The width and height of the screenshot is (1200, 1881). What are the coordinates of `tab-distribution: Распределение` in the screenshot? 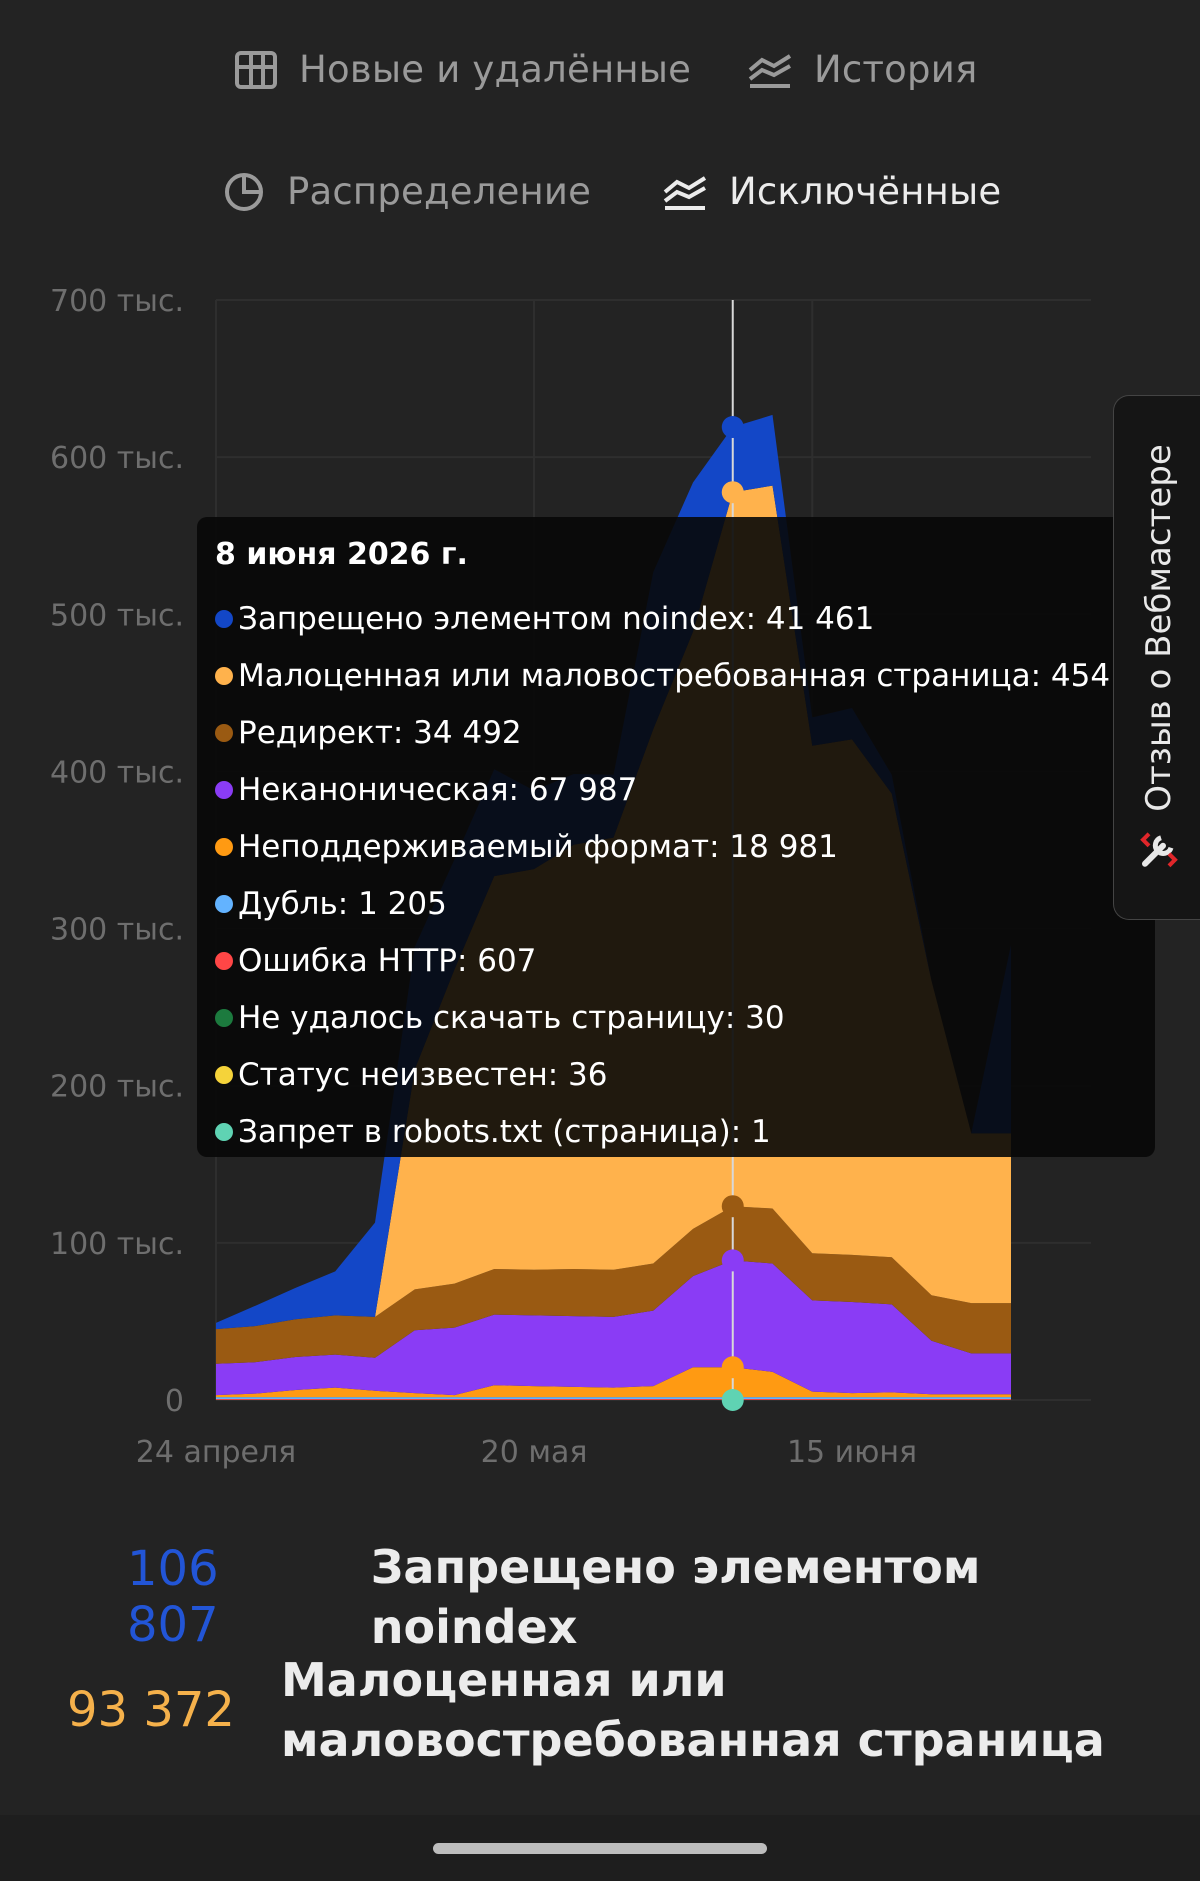 It's located at (407, 191).